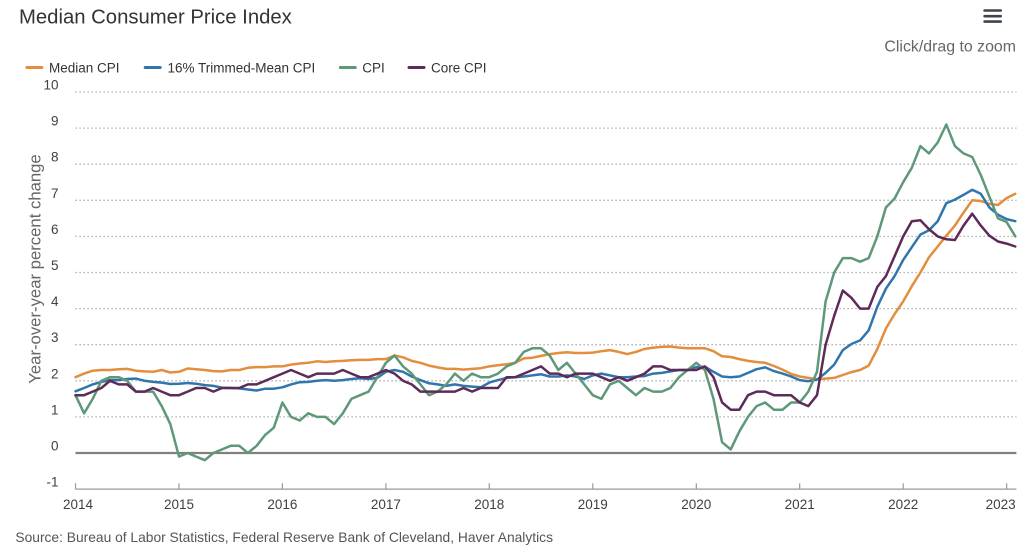  Describe the element at coordinates (50, 85) in the screenshot. I see `svg-text: 10` at that location.